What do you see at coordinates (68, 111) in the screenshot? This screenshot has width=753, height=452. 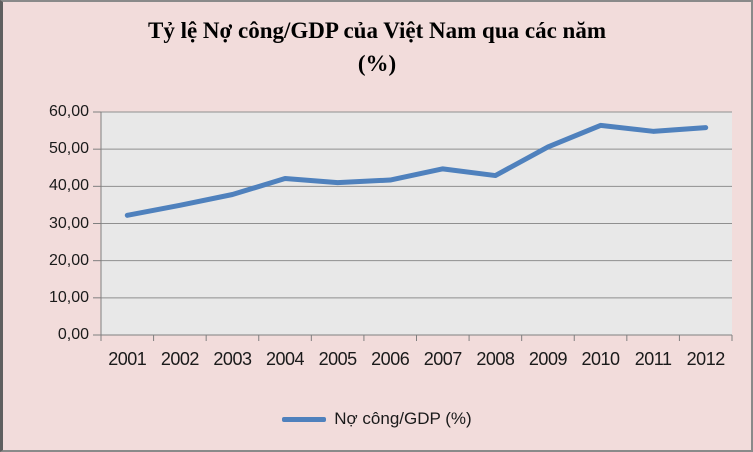 I see `y-axis-tick-label: 60,00` at bounding box center [68, 111].